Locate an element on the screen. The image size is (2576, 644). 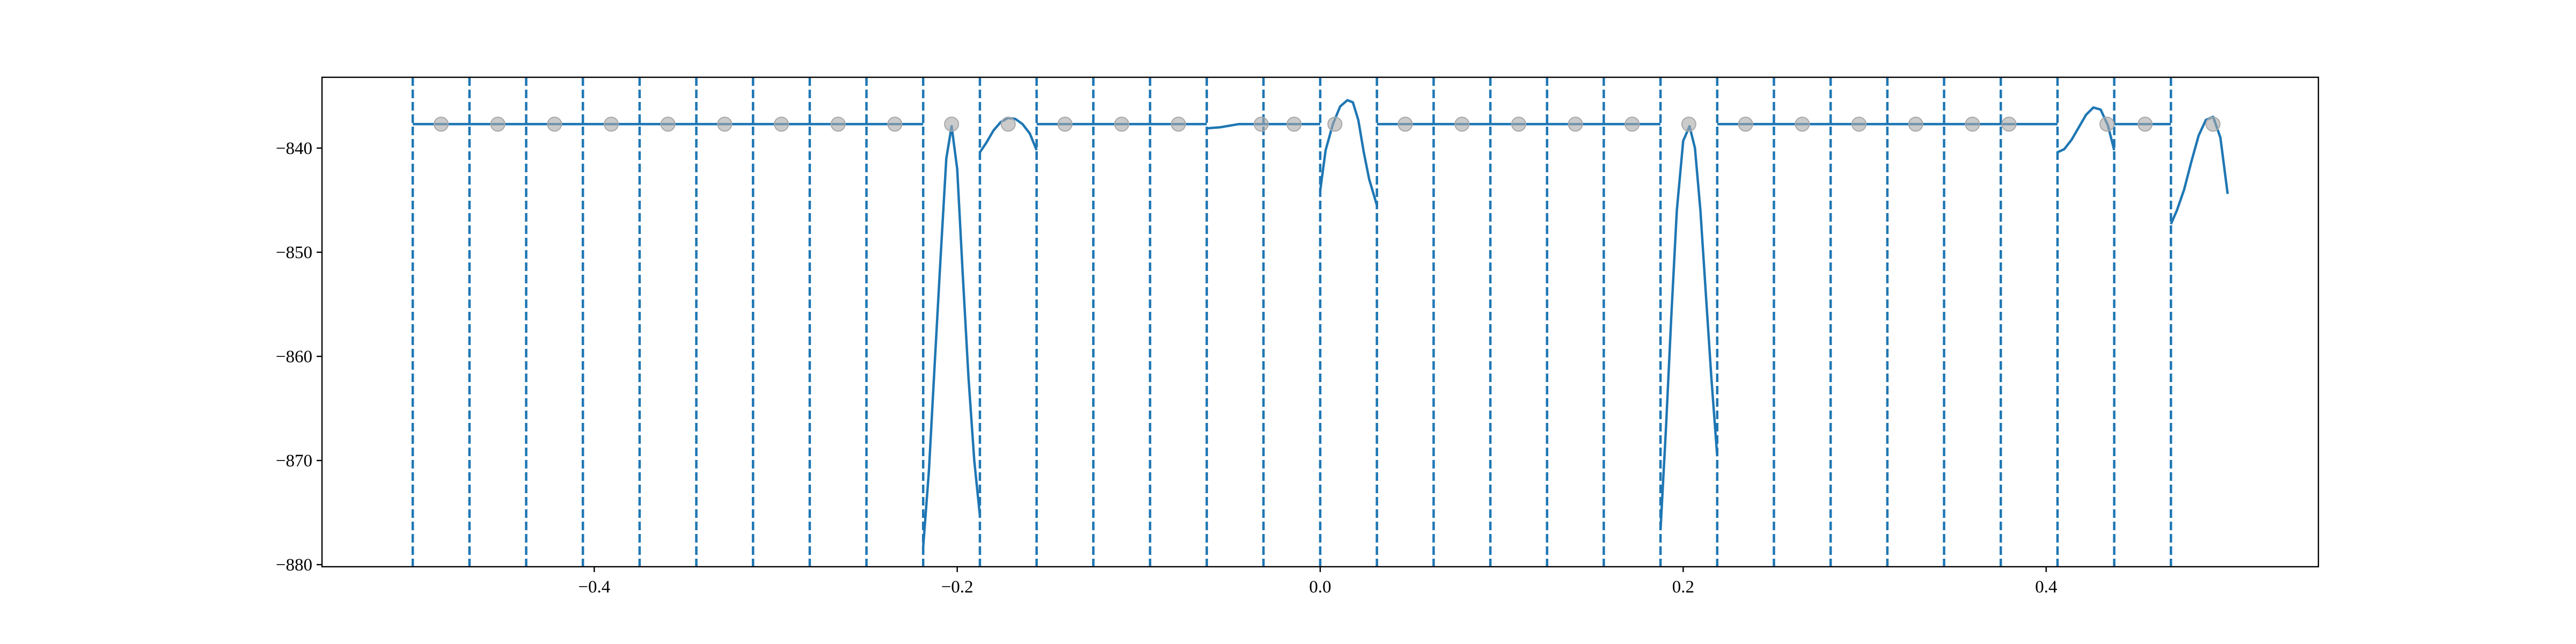
x-tick-label-4: 0.4 is located at coordinates (2046, 587).